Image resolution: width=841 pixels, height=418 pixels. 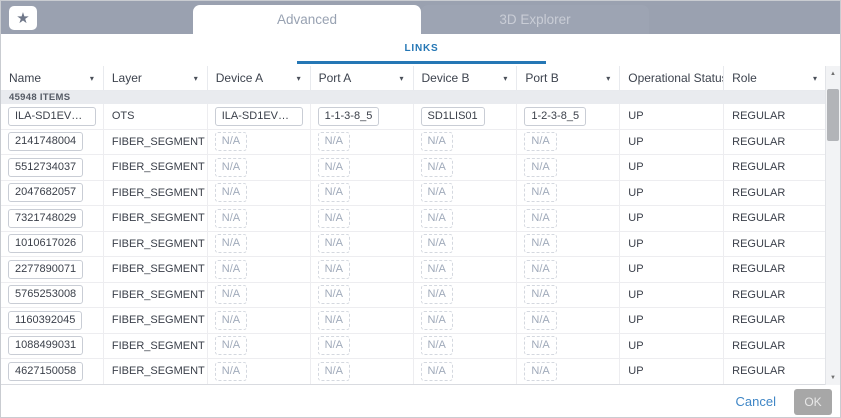 I want to click on ok-button: OK, so click(x=813, y=401).